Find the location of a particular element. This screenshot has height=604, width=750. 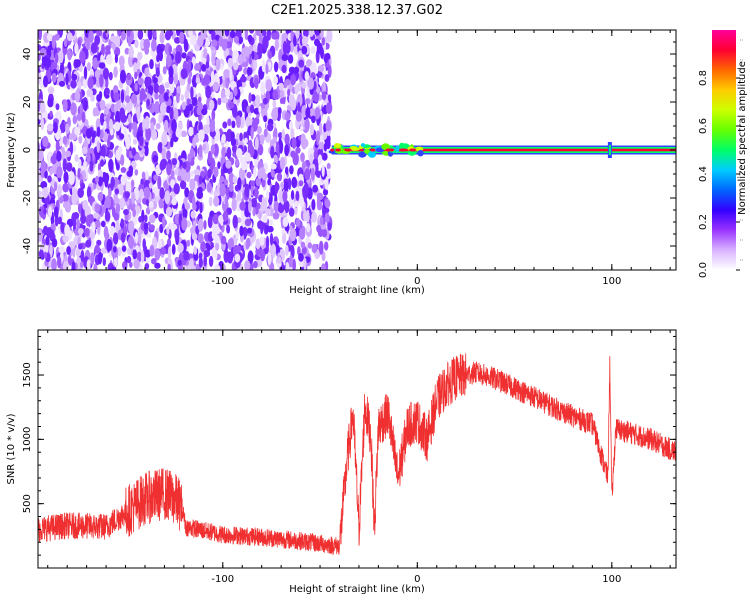

colorbar-gradient is located at coordinates (724, 150).